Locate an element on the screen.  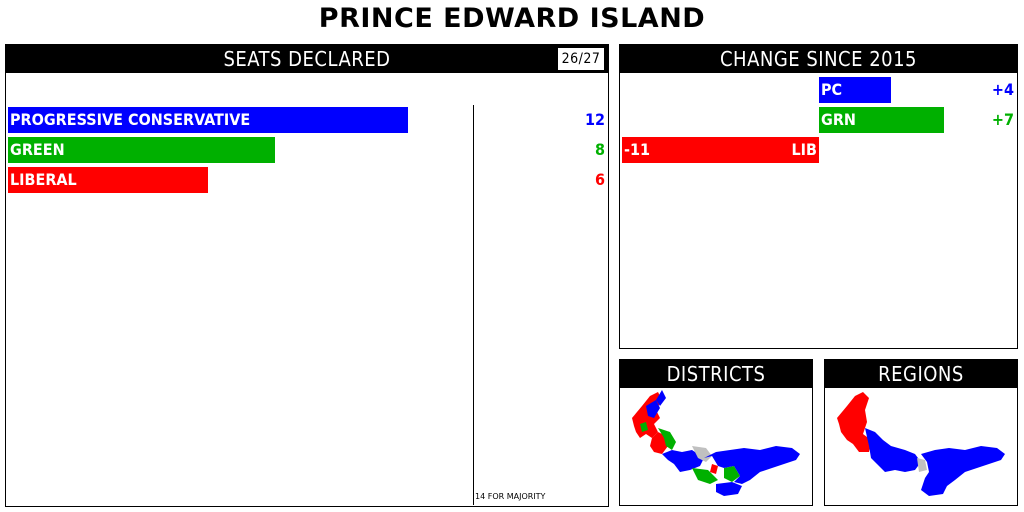
seats-declared-header: SEATS DECLARED 26/27 is located at coordinates (307, 59).